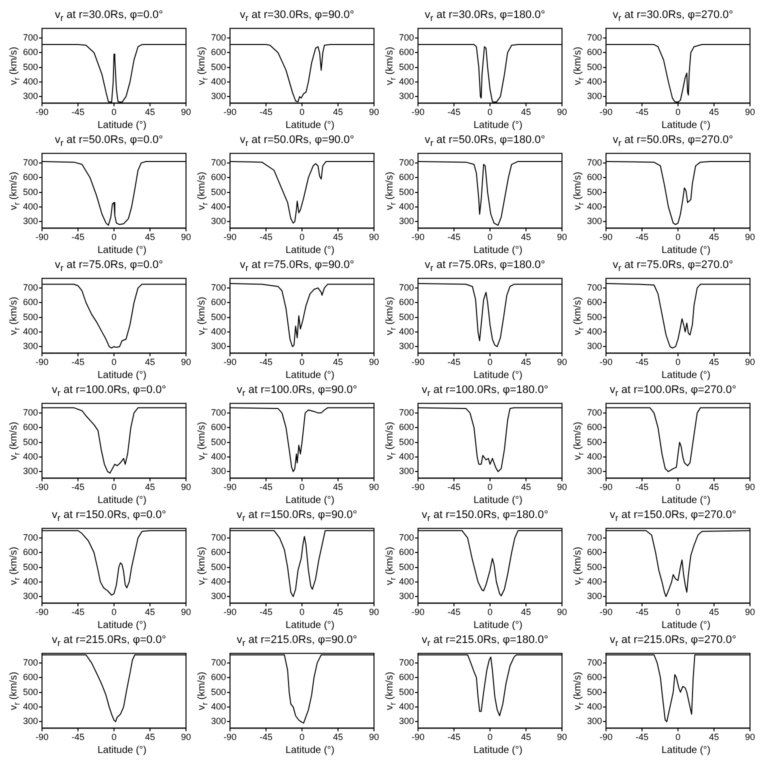 The height and width of the screenshot is (768, 768). I want to click on chart-title: v$_{r}$ at r=30.0Rs, φ=0.0°, so click(109, 16).